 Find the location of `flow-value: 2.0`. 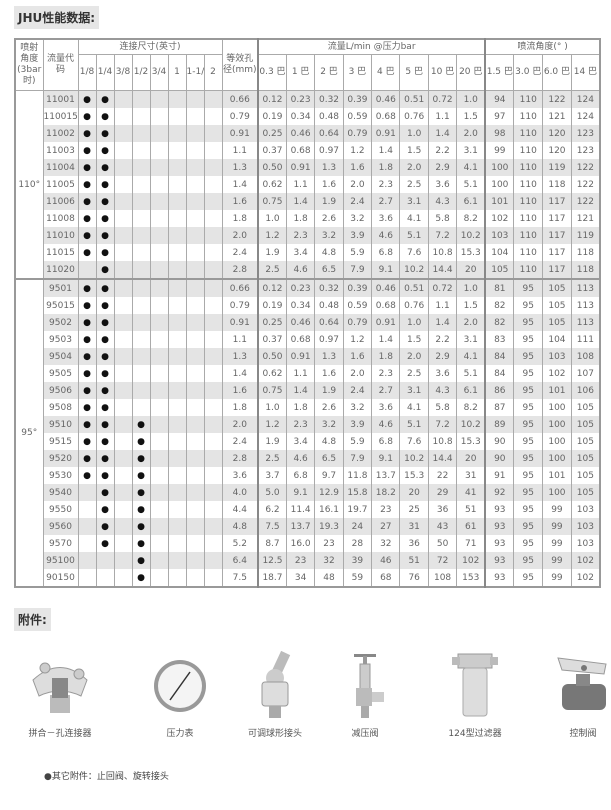

flow-value: 2.0 is located at coordinates (414, 356).